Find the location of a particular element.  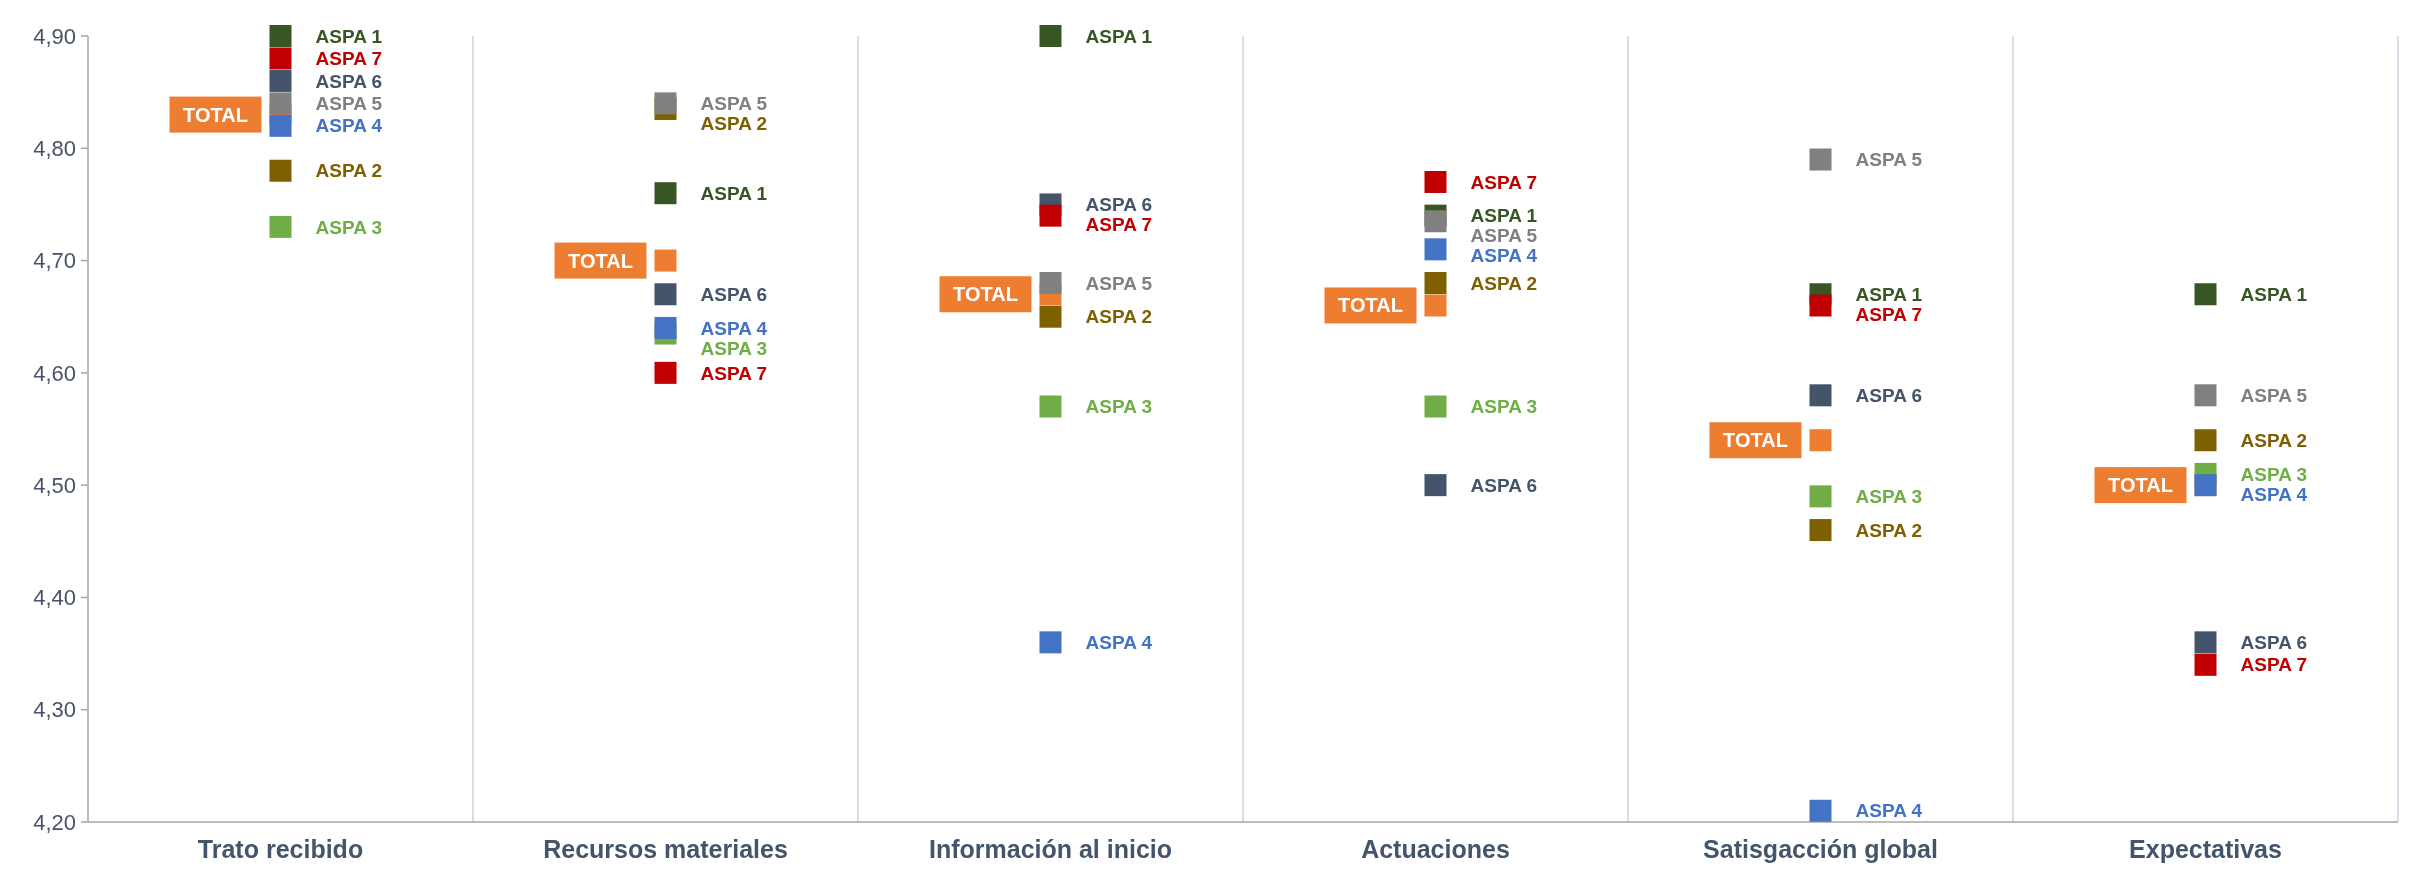

y-tick-label: 4,50 is located at coordinates (54, 485).